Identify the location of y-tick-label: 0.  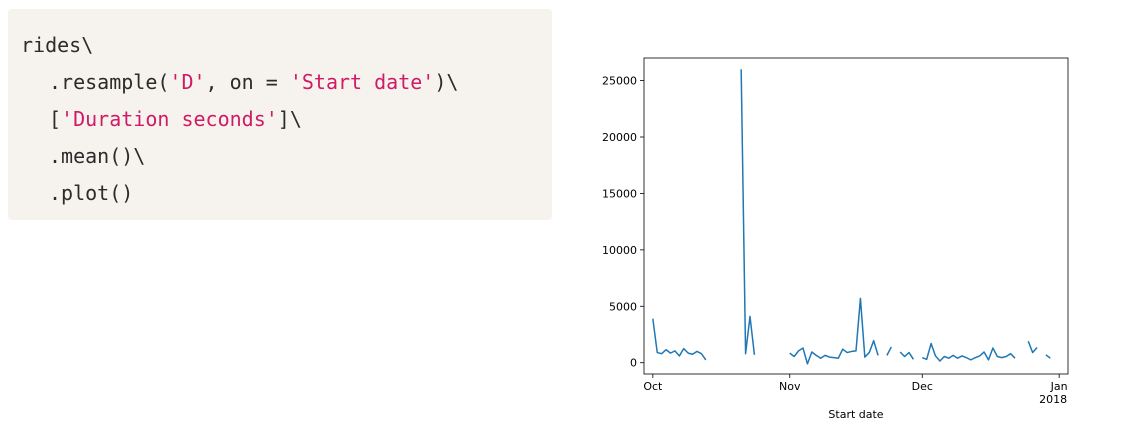
(633, 363).